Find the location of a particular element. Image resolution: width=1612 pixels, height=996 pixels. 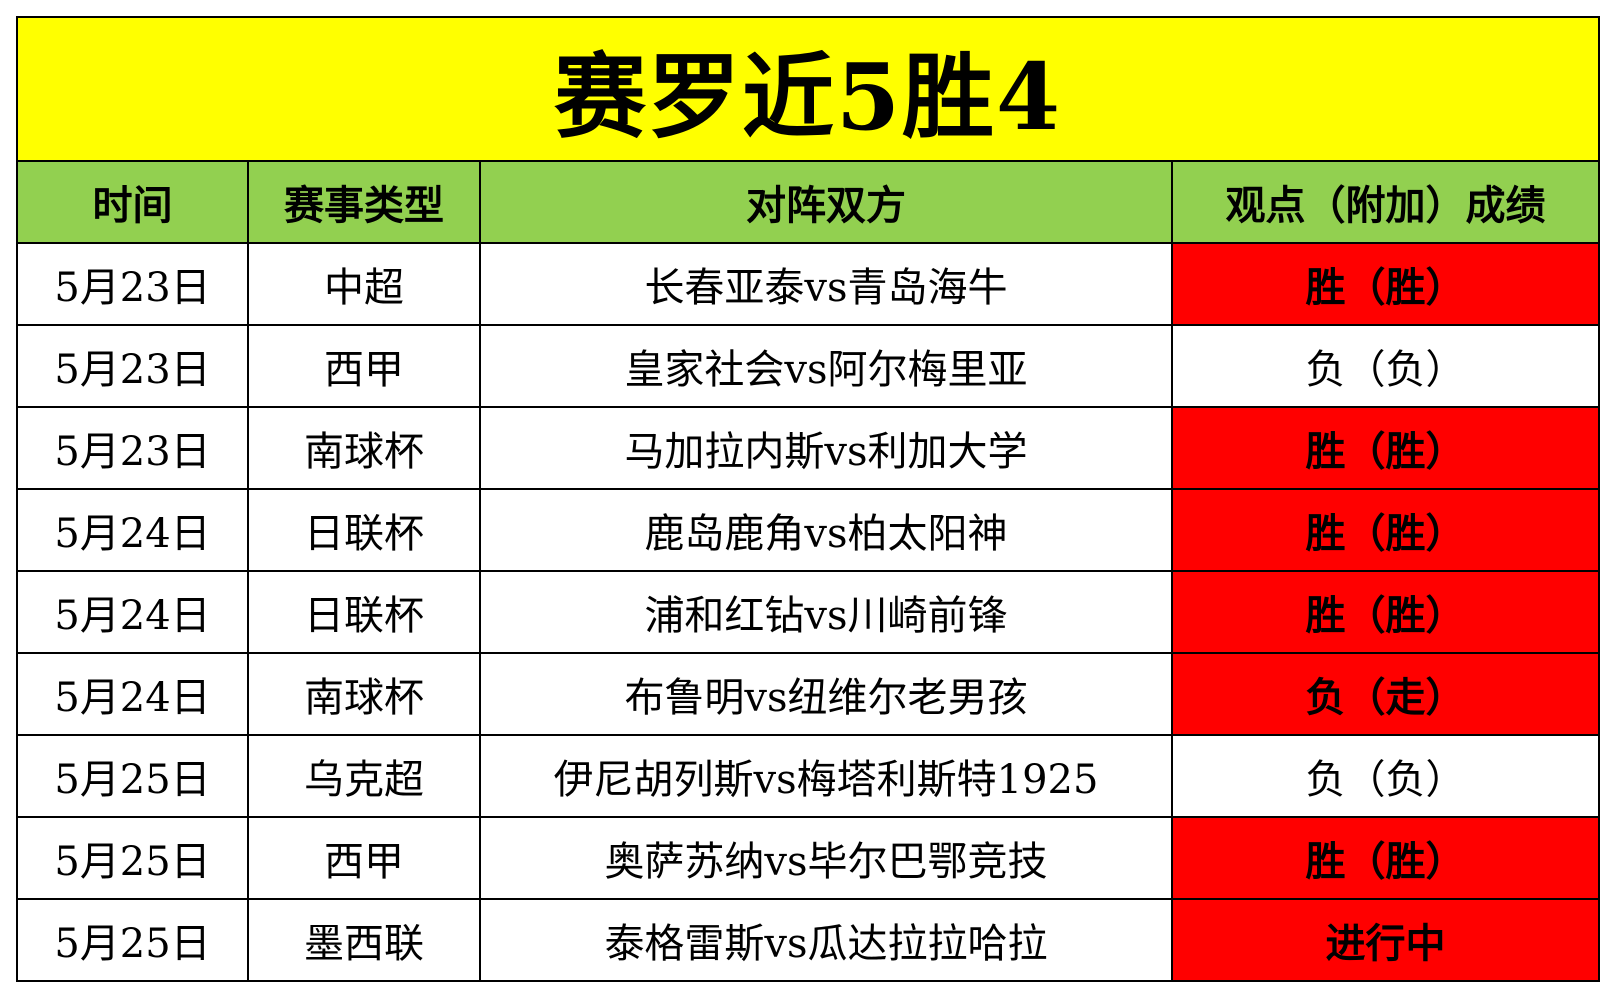

match-cell: 伊尼胡列斯vs梅塔利斯特1925 is located at coordinates (826, 776).